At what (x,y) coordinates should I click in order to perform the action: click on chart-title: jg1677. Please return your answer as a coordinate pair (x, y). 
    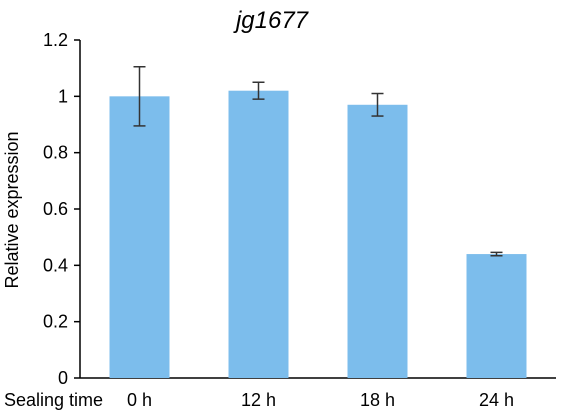
    Looking at the image, I should click on (271, 20).